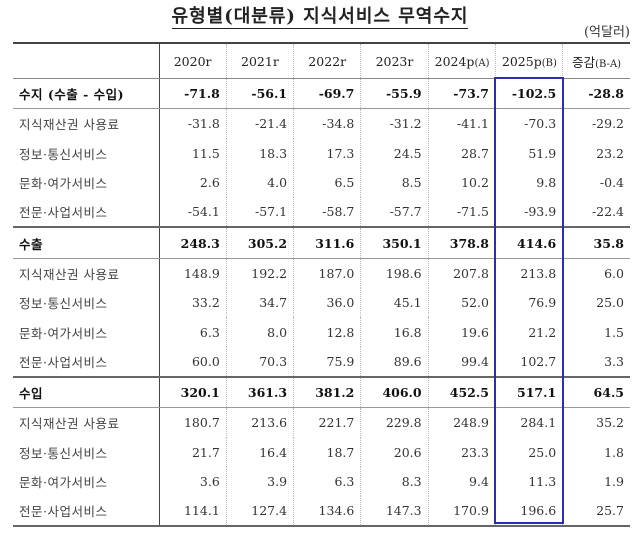 The width and height of the screenshot is (640, 544). Describe the element at coordinates (461, 242) in the screenshot. I see `table-cell: 378.8` at that location.